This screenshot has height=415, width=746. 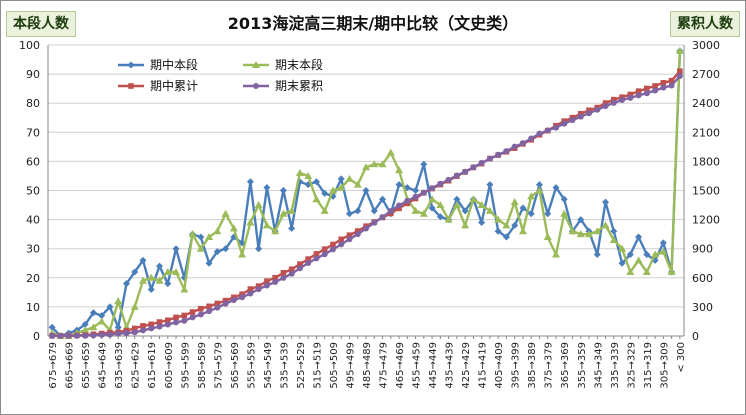 What do you see at coordinates (174, 85) in the screenshot?
I see `legend-label: 期中累计` at bounding box center [174, 85].